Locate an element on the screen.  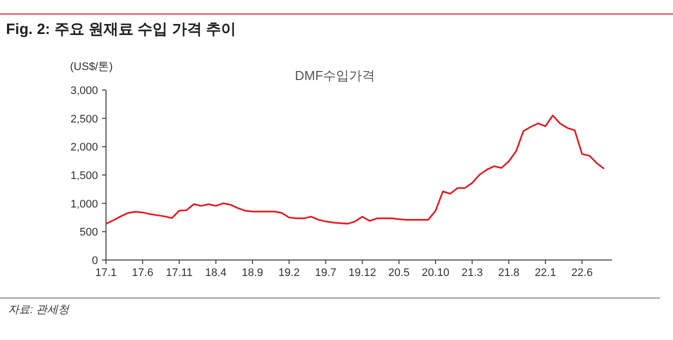
y-tick-label: 2,500 is located at coordinates (84, 119).